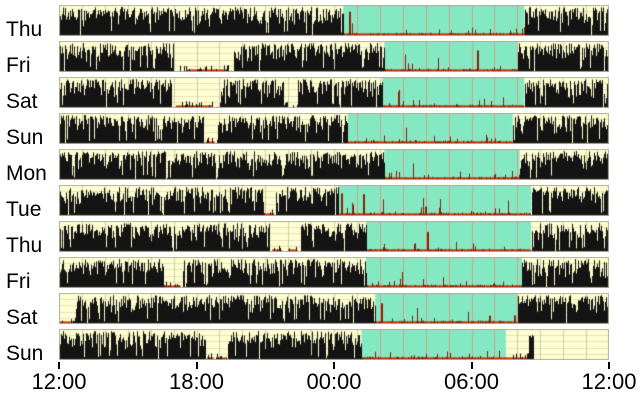 This screenshot has width=642, height=403. Describe the element at coordinates (24, 209) in the screenshot. I see `day-label: Tue` at that location.